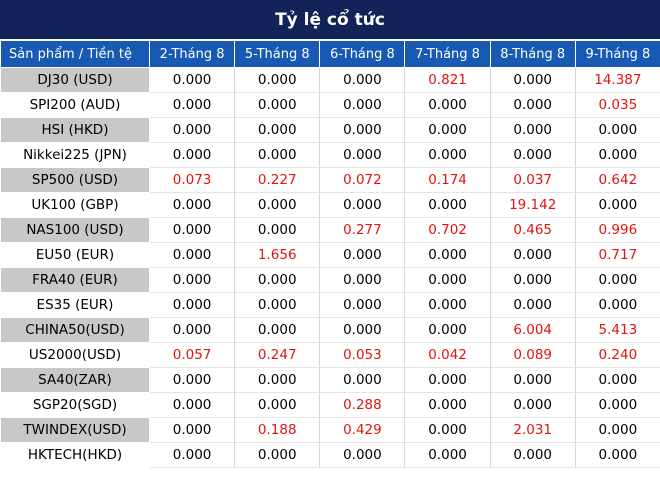 The height and width of the screenshot is (483, 660). Describe the element at coordinates (330, 20) in the screenshot. I see `page-title: Tỷ lệ cổ tức` at that location.